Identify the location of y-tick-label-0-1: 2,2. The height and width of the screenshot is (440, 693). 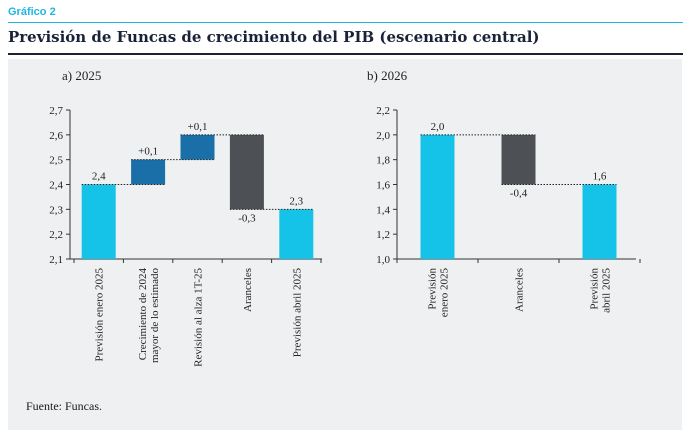
(56, 235).